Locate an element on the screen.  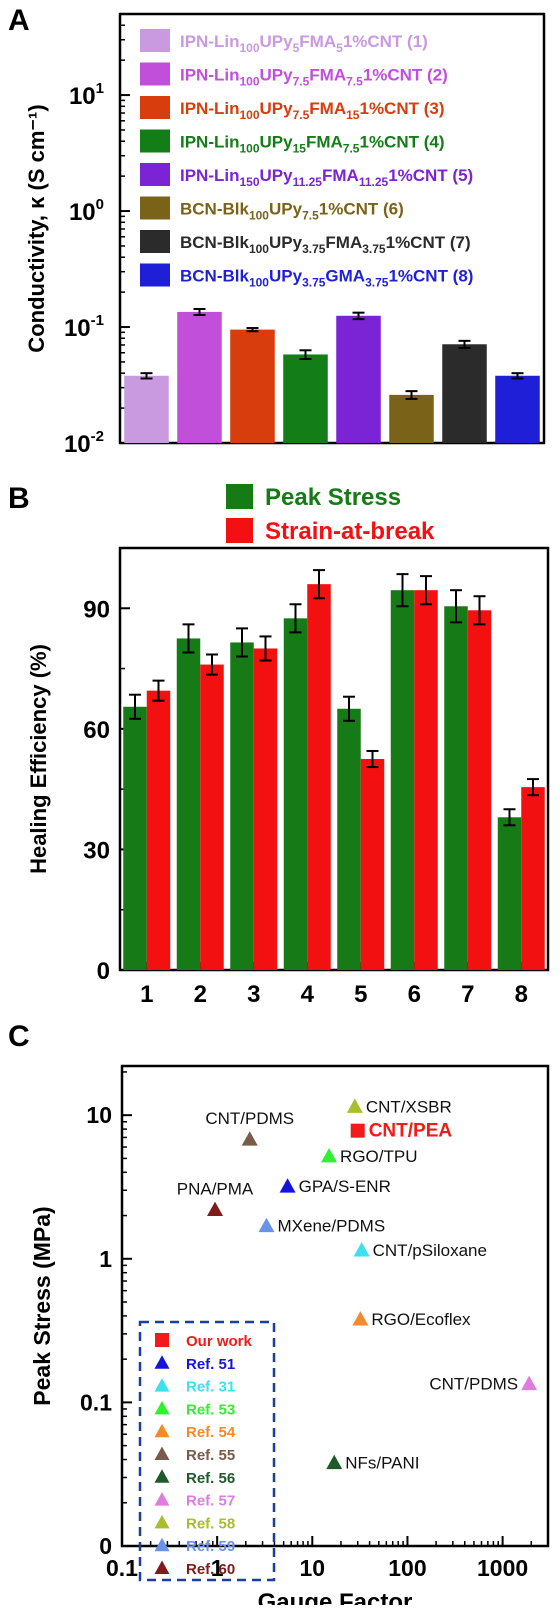
x-tick-label: 10 is located at coordinates (313, 1568).